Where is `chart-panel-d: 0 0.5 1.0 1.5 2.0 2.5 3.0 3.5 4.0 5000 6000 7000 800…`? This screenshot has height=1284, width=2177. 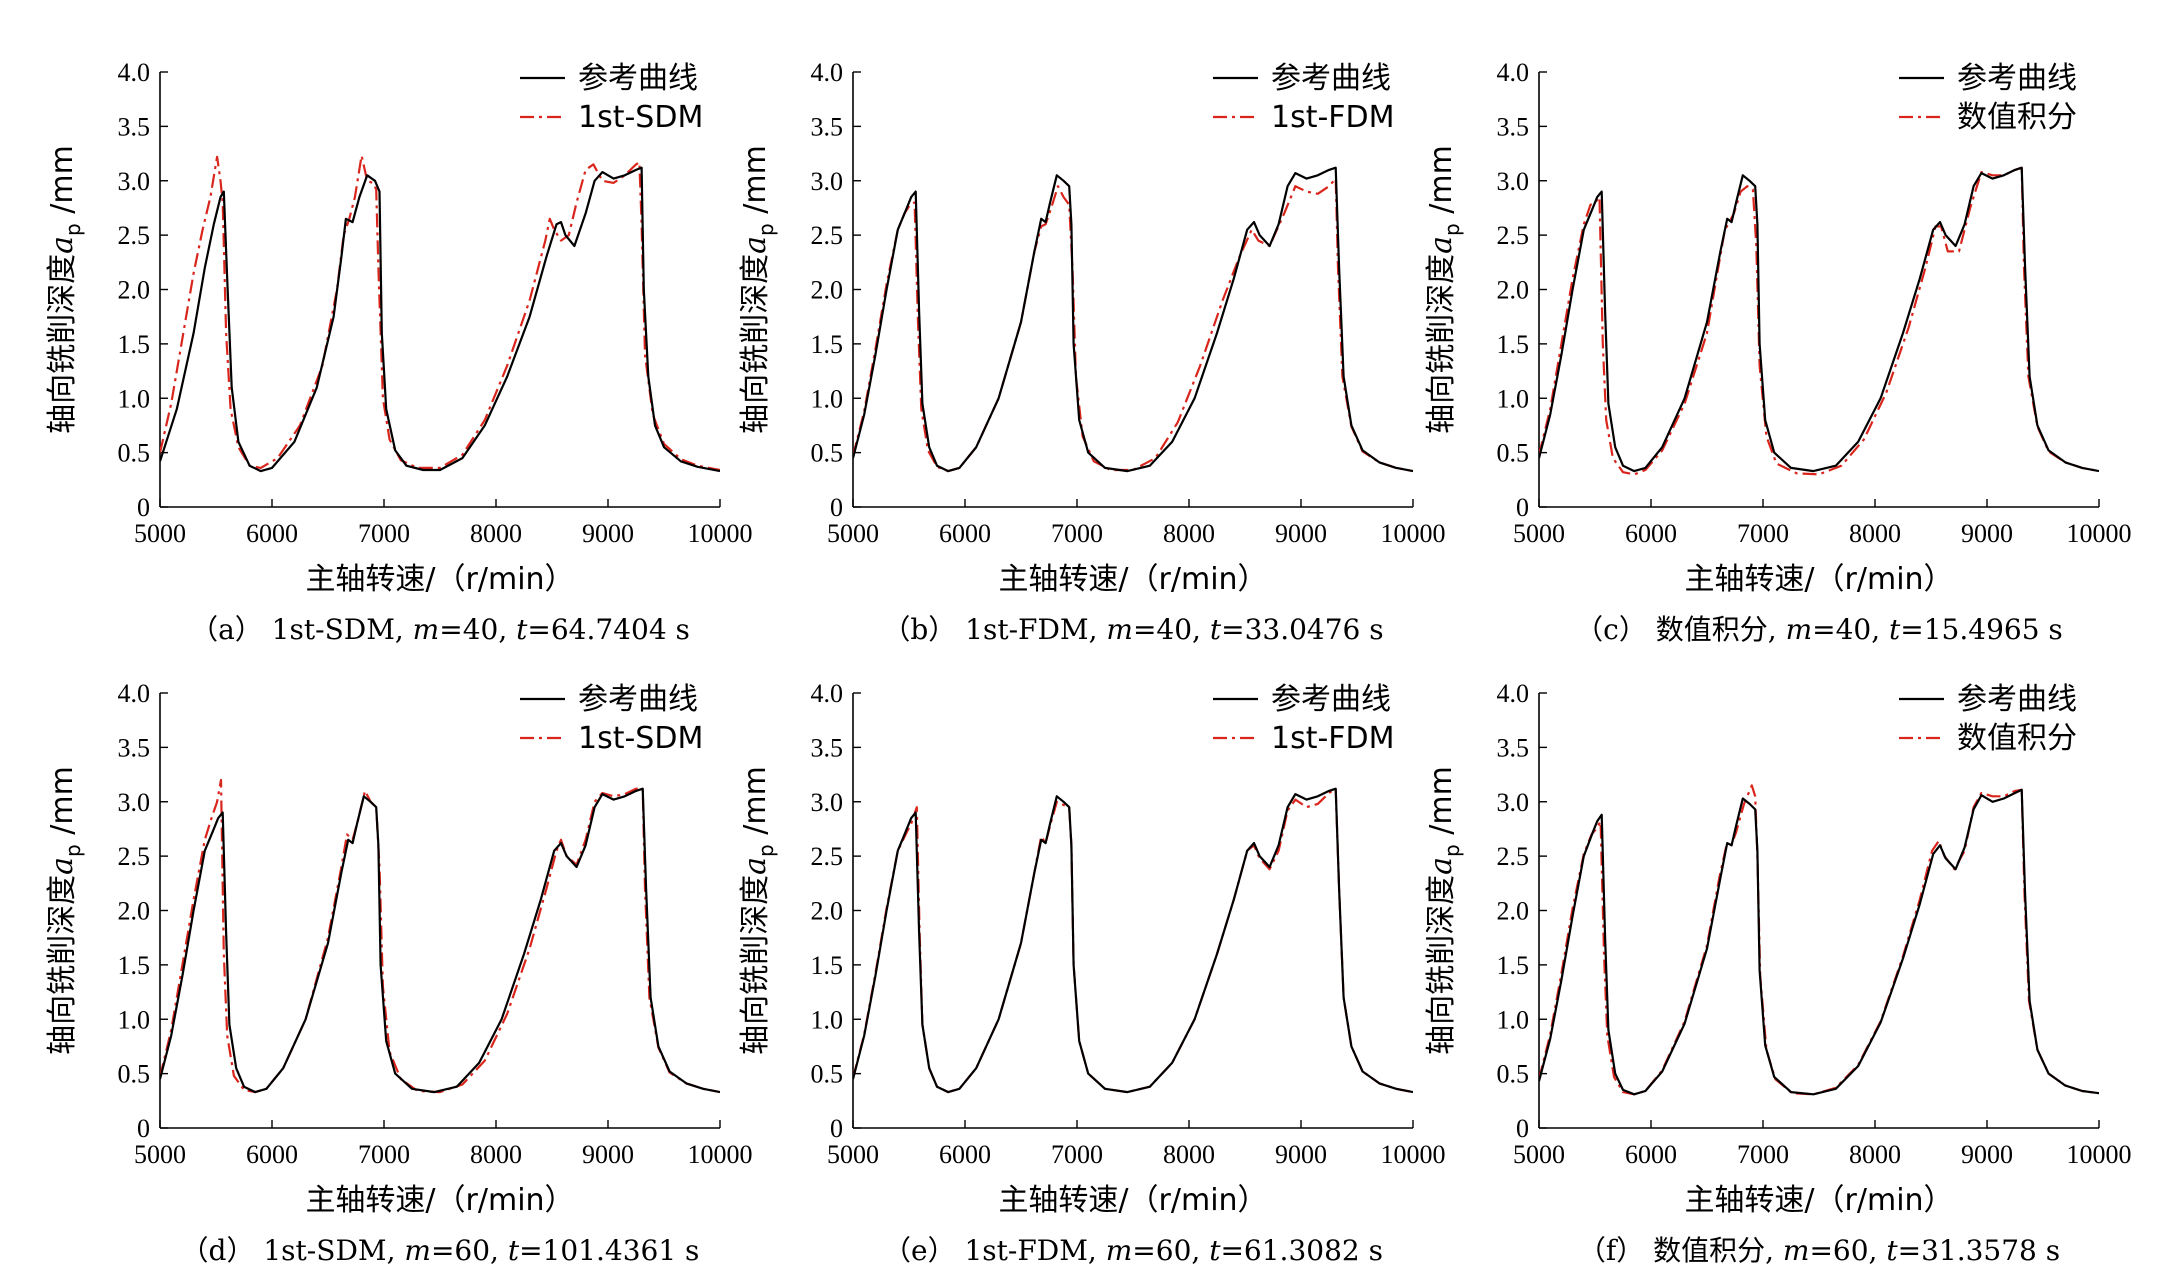
chart-panel-d: 0 0.5 1.0 1.5 2.0 2.5 3.0 3.5 4.0 5000 6000 7000 800… is located at coordinates (399, 973).